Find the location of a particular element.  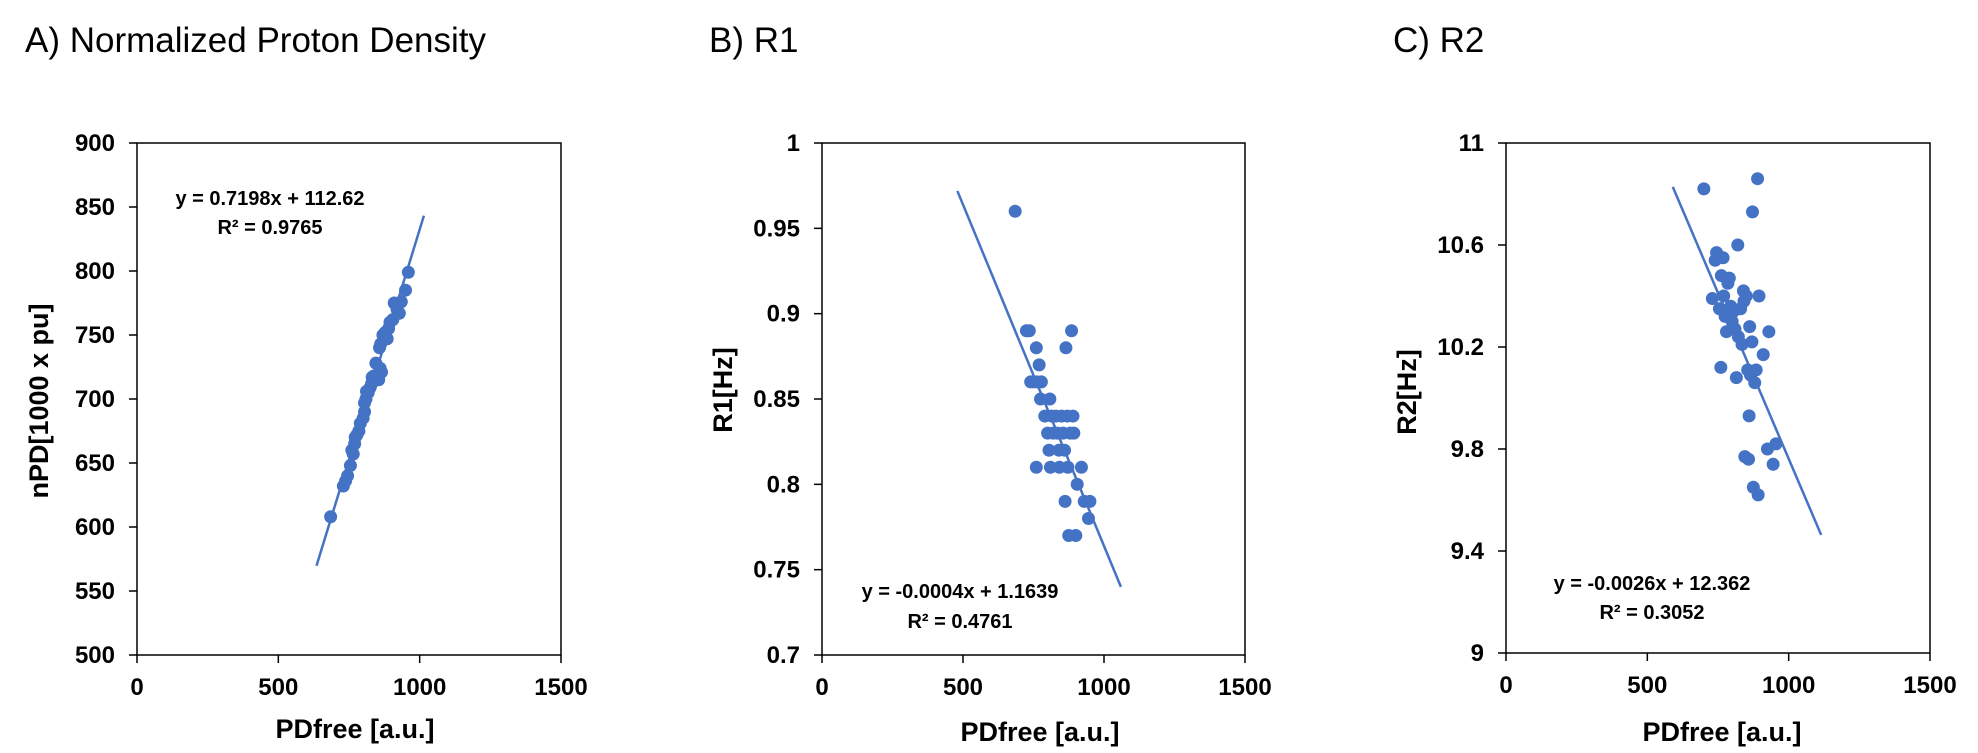

y-tick-label: 9.4 is located at coordinates (1468, 551).